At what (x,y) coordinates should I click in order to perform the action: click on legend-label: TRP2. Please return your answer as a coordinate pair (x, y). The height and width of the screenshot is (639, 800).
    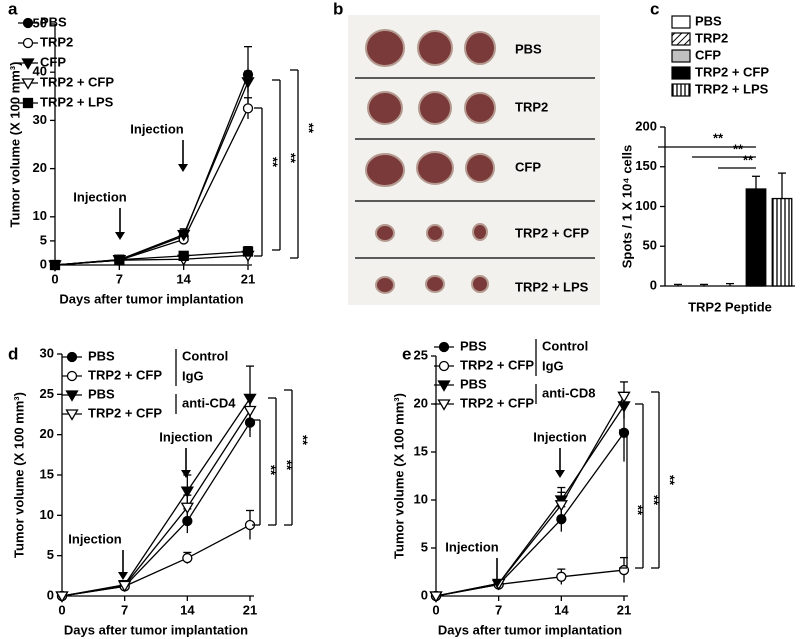
    Looking at the image, I should click on (56, 41).